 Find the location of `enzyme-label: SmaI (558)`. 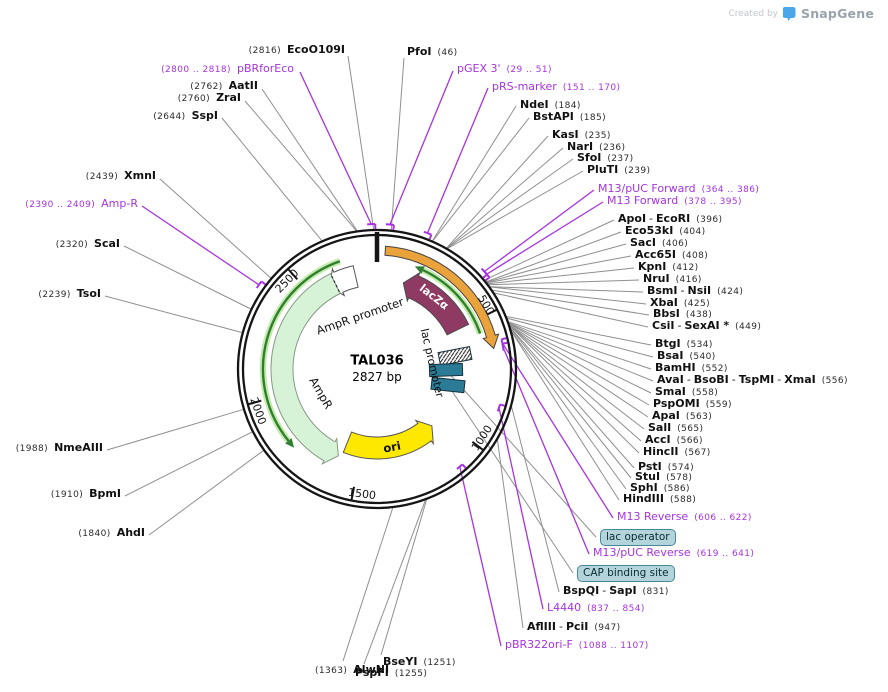

enzyme-label: SmaI (558) is located at coordinates (687, 391).